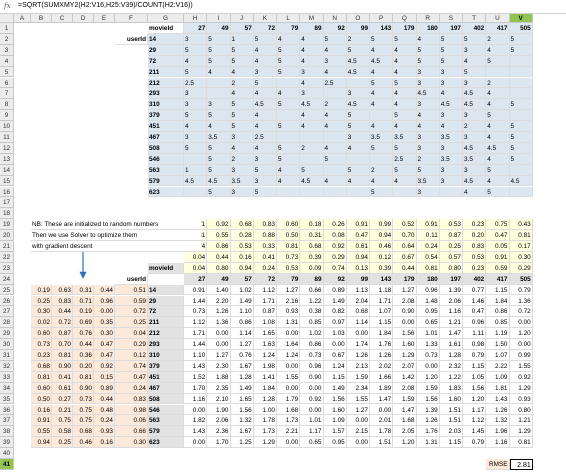 The height and width of the screenshot is (473, 566). What do you see at coordinates (41, 344) in the screenshot?
I see `user-factor-cell: 0.73` at bounding box center [41, 344].